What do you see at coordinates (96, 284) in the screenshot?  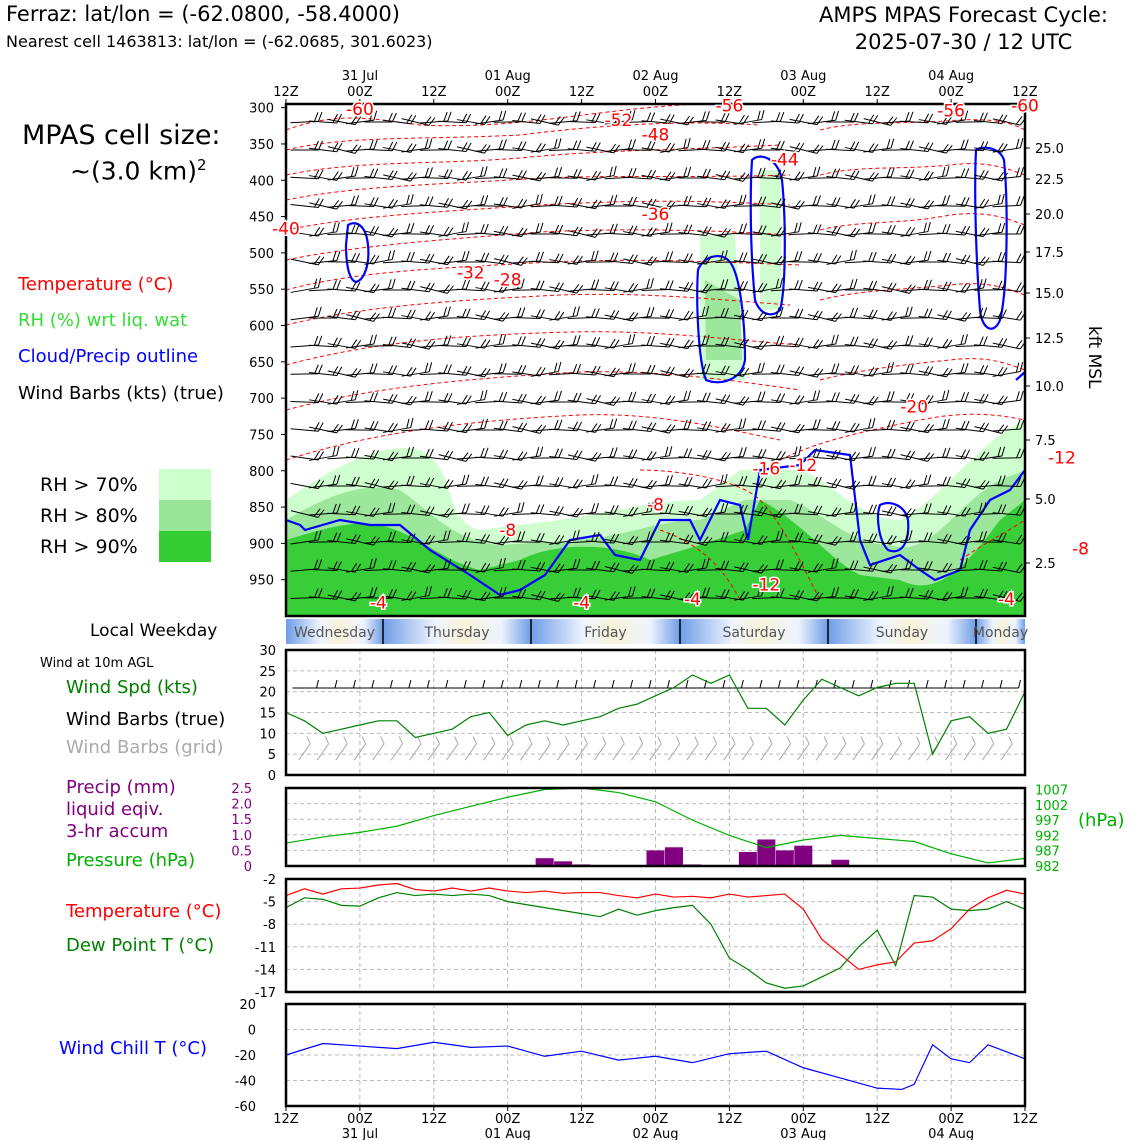 I see `legend-temperature: Temperature (°C)` at bounding box center [96, 284].